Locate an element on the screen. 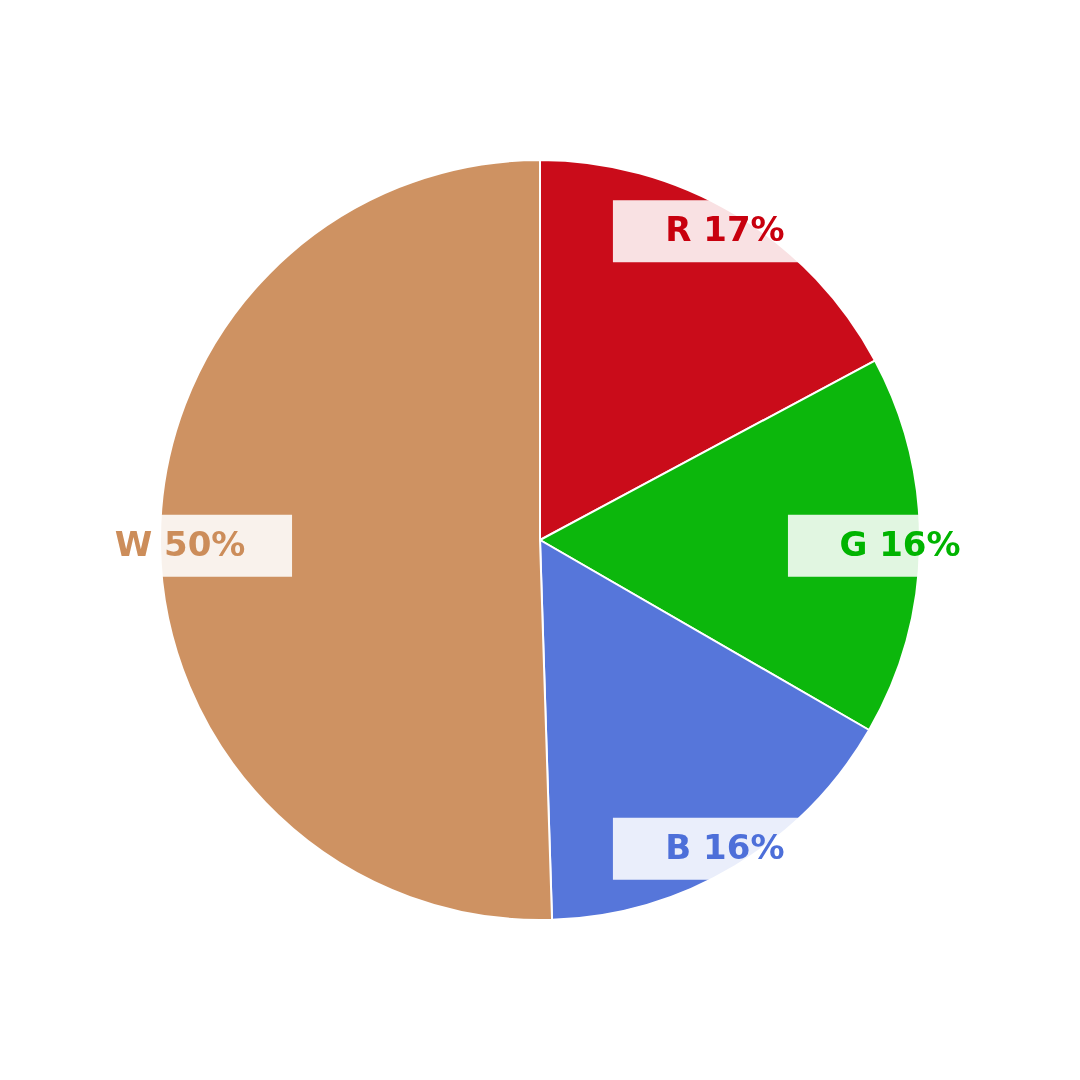 The height and width of the screenshot is (1080, 1080). slice-label: G 16% is located at coordinates (900, 543).